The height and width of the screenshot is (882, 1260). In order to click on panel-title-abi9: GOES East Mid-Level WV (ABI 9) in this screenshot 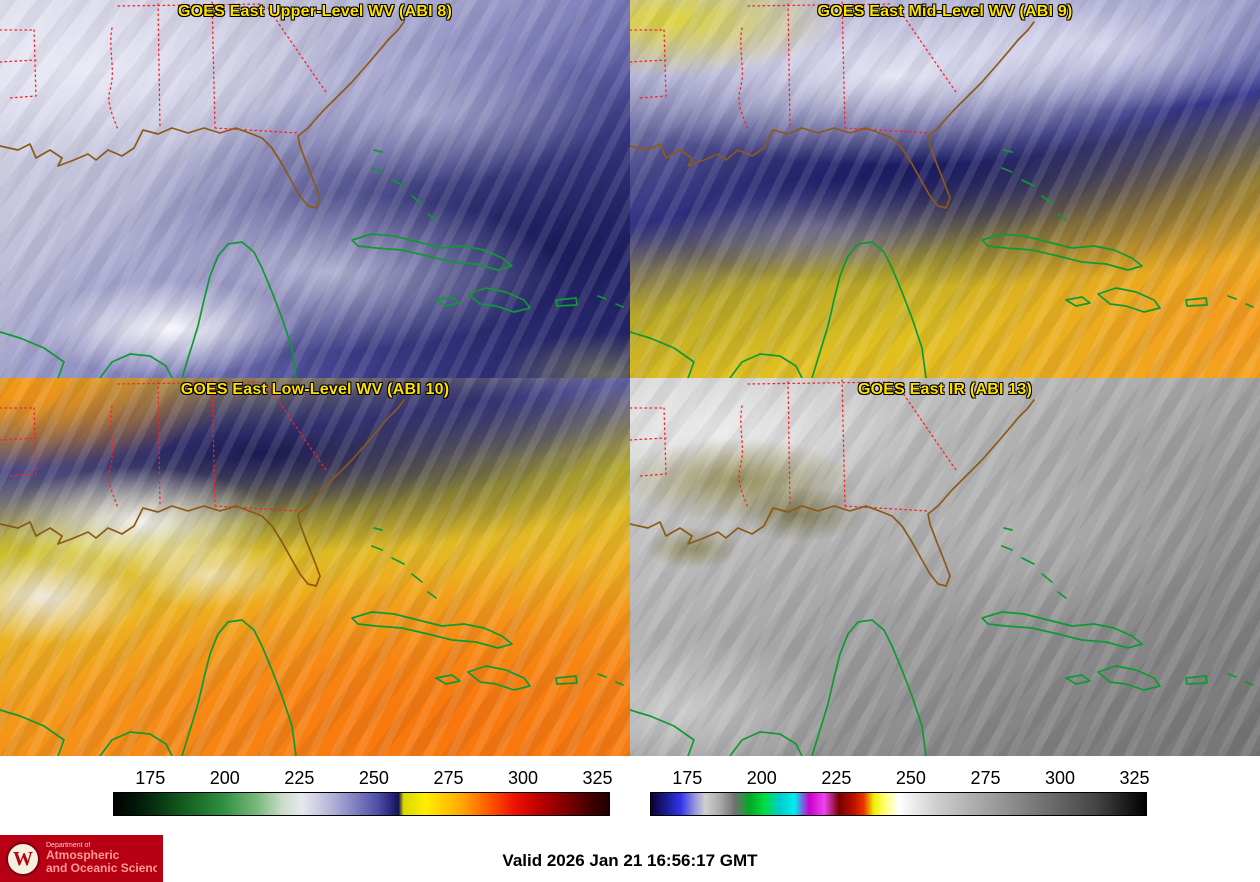, I will do `click(945, 11)`.